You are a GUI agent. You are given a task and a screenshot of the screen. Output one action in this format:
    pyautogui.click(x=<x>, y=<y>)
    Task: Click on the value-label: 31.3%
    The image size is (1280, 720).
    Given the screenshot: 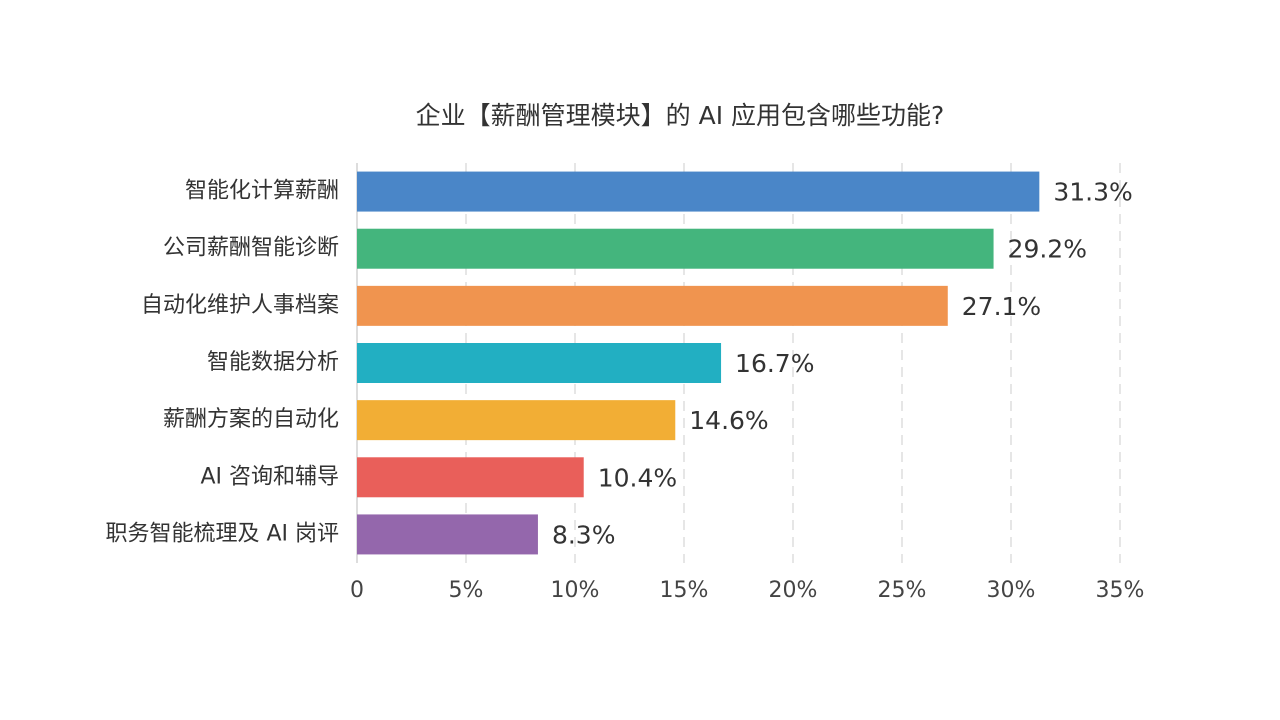 What is the action you would take?
    pyautogui.click(x=1092, y=192)
    